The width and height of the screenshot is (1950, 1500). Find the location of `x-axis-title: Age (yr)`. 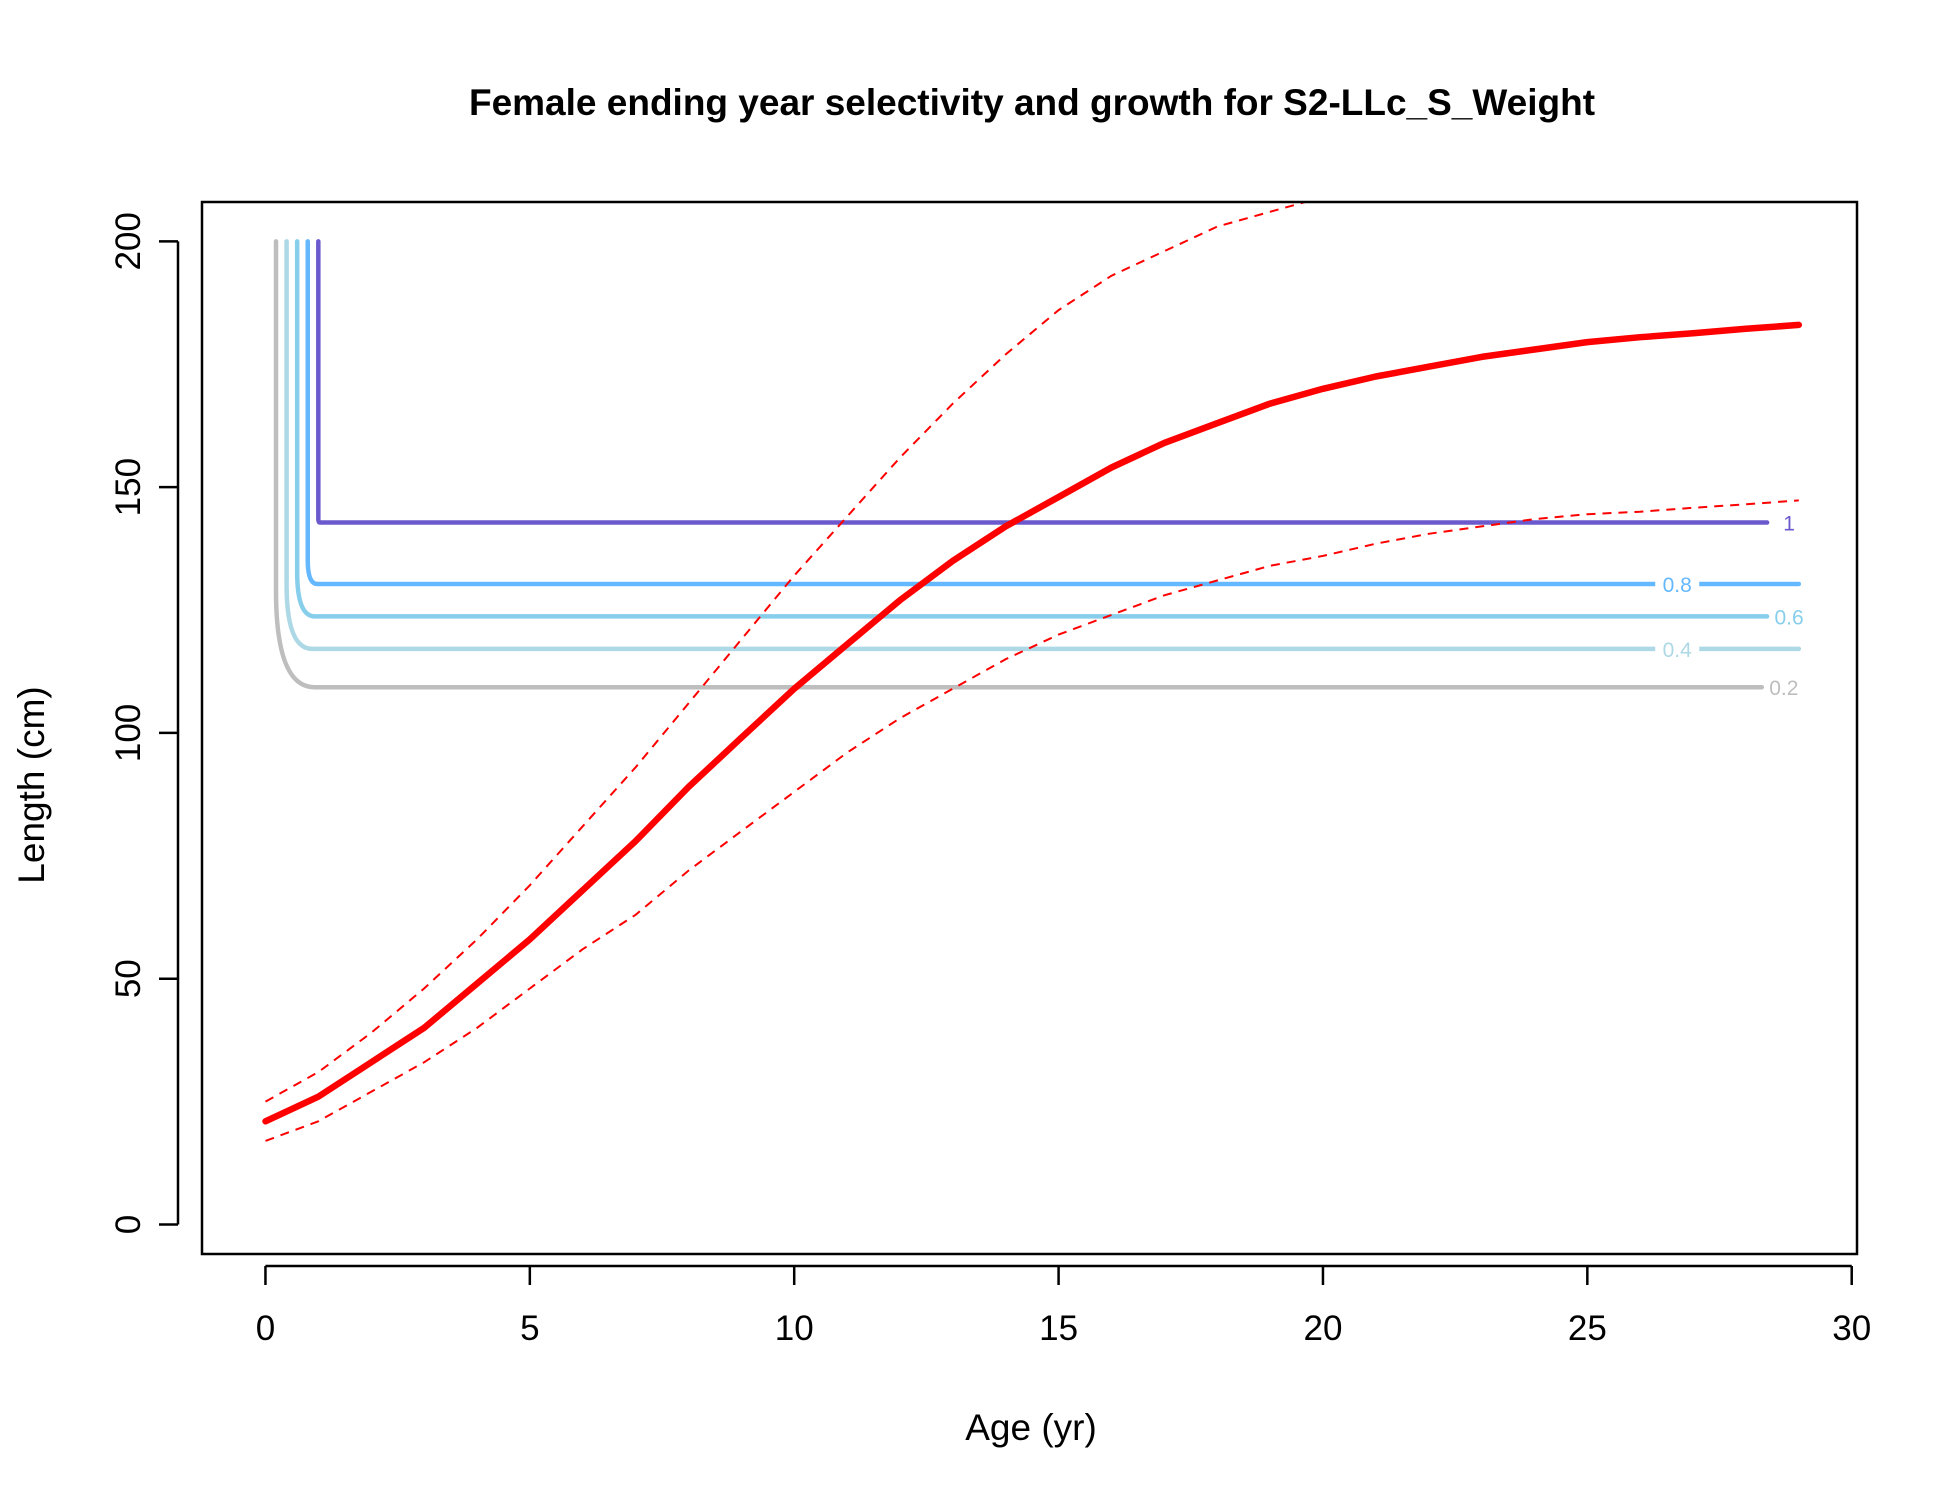

x-axis-title: Age (yr) is located at coordinates (1031, 1427).